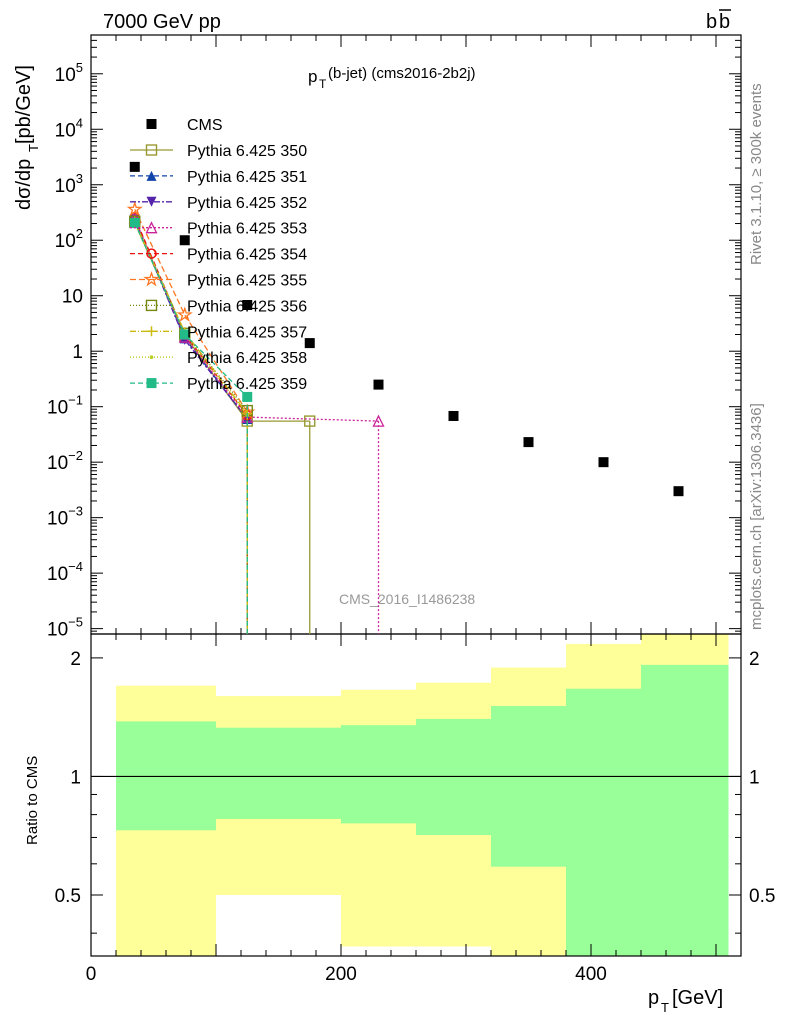 The width and height of the screenshot is (786, 1024). I want to click on process-b: b, so click(711, 22).